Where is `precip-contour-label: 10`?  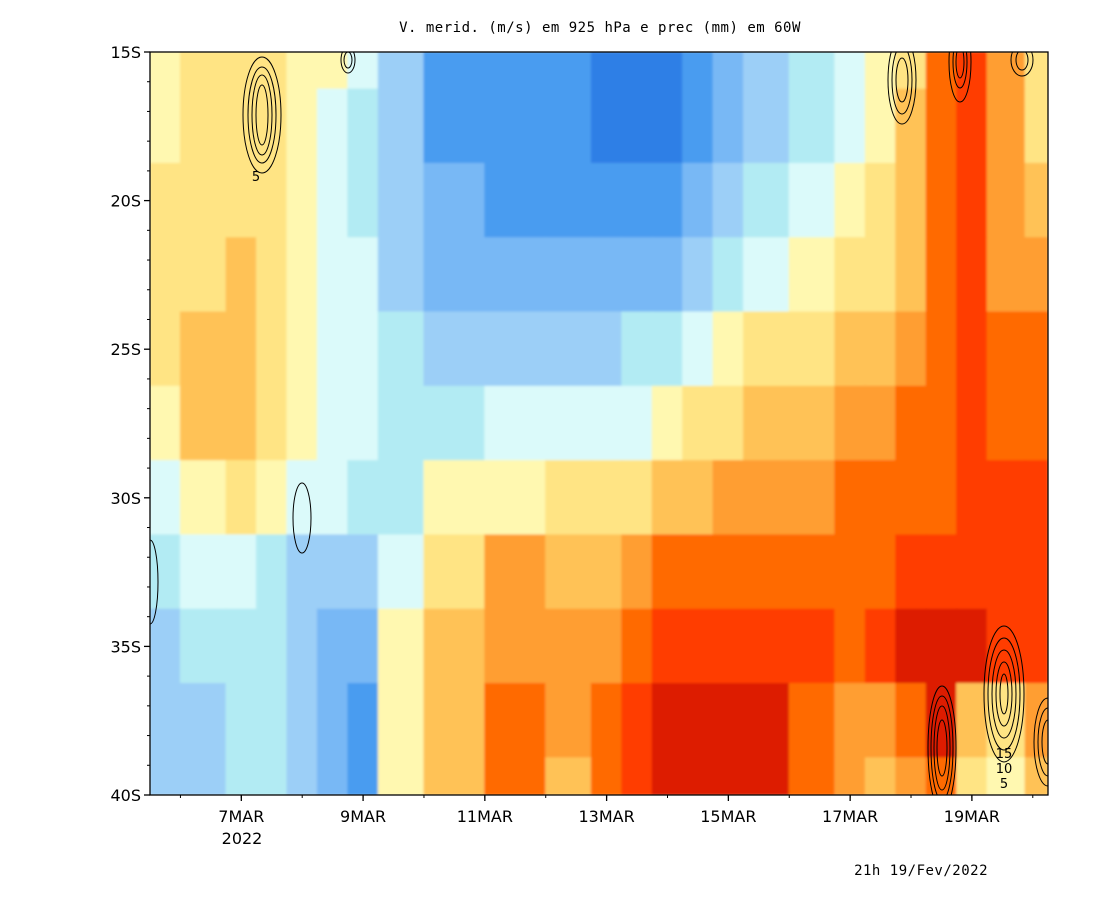 precip-contour-label: 10 is located at coordinates (1004, 769).